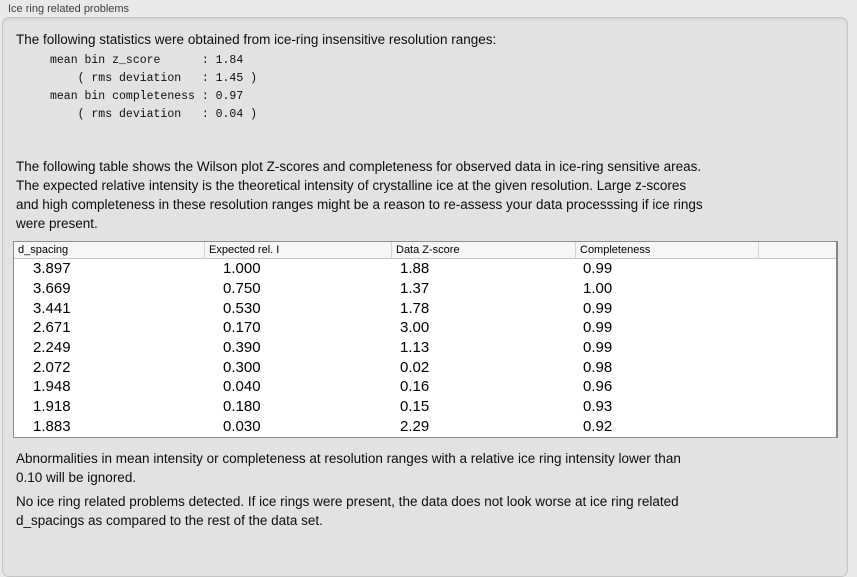 The height and width of the screenshot is (577, 857). I want to click on table-cell: 0.92, so click(666, 426).